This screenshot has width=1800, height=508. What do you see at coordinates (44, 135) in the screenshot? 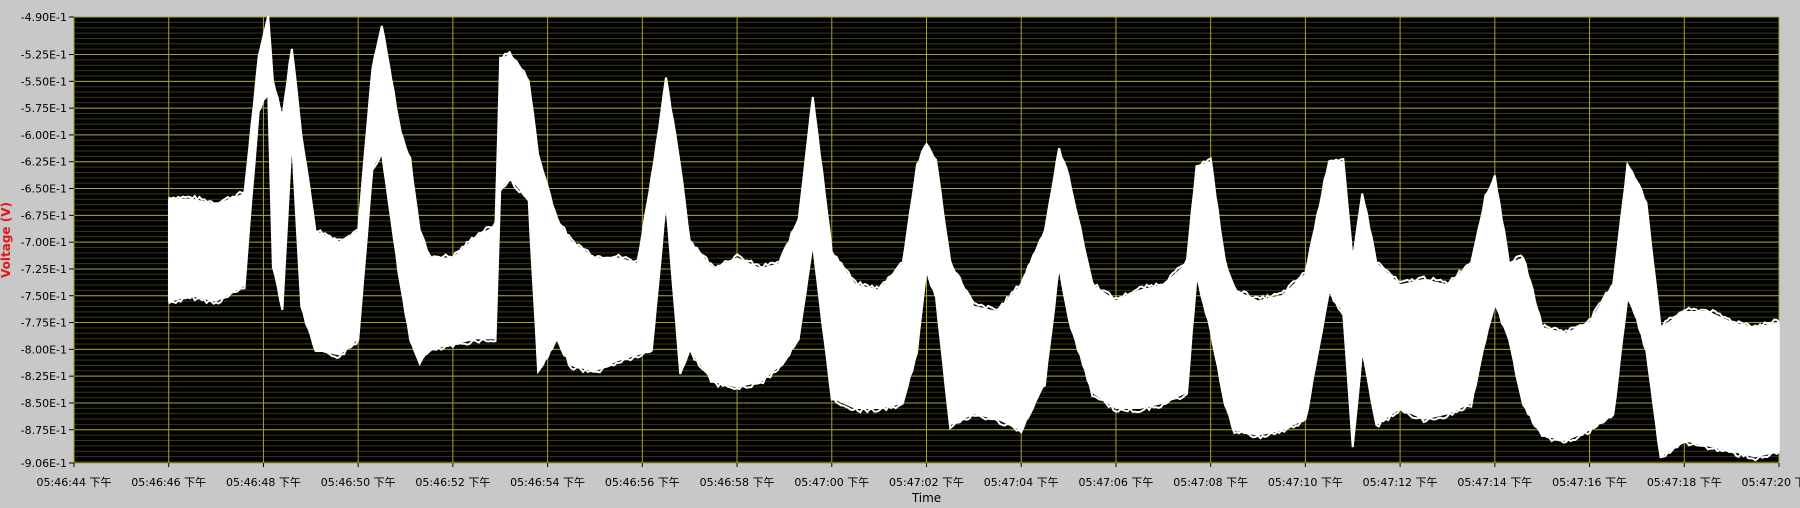
I see `y-tick-label: -6.00E-1` at bounding box center [44, 135].